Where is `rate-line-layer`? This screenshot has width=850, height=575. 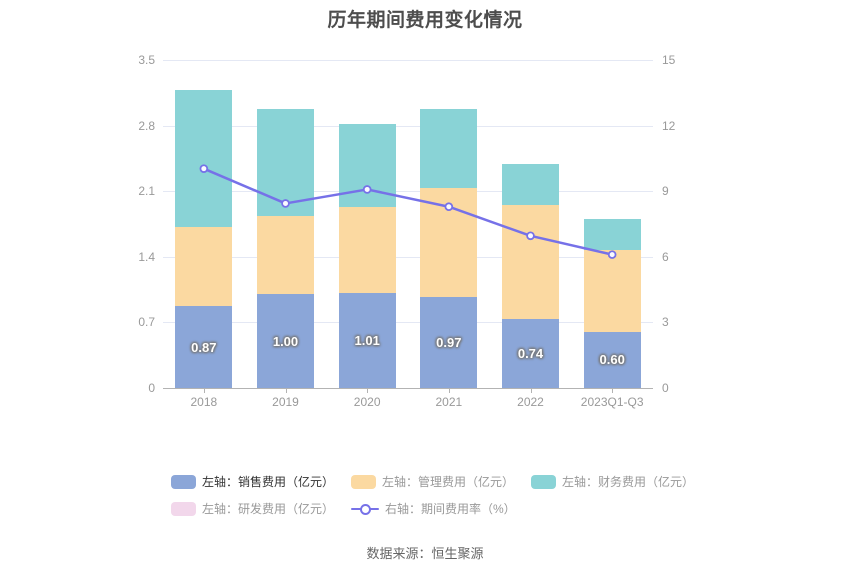 rate-line-layer is located at coordinates (408, 211).